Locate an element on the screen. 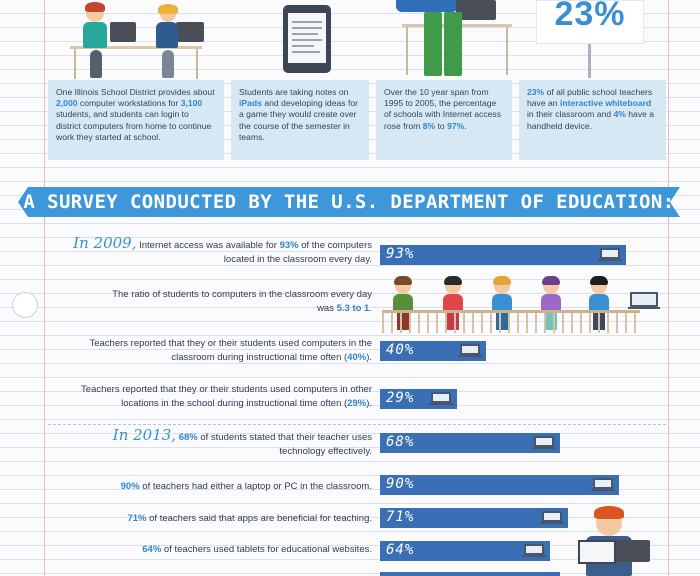  bar-tablets: 64% is located at coordinates (465, 551).